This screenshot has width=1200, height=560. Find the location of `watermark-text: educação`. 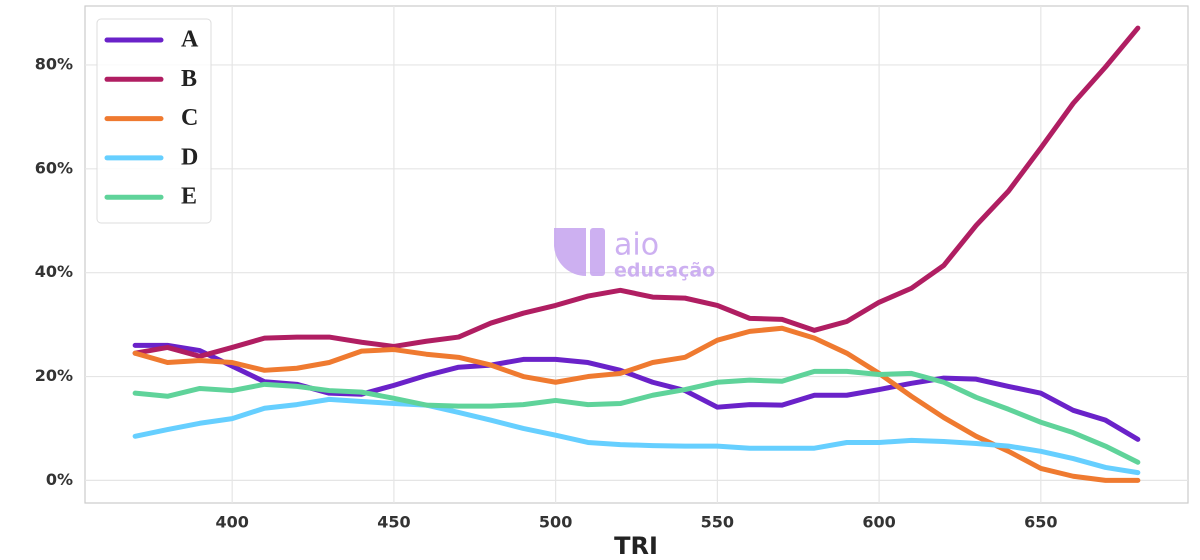

watermark-text: educação is located at coordinates (664, 271).